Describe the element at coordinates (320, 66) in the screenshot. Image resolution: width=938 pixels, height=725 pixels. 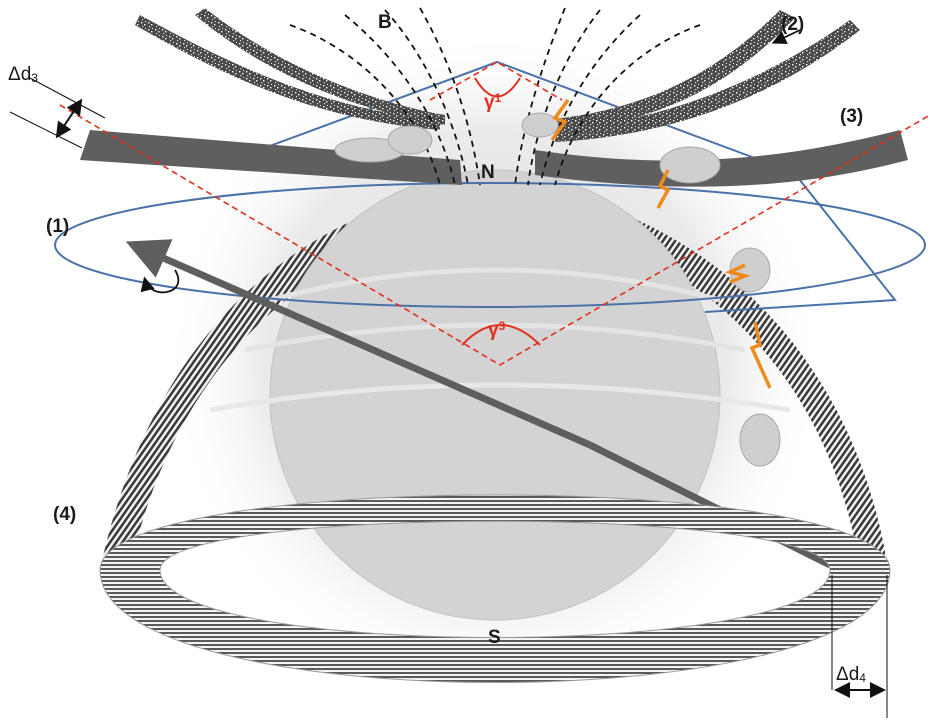
I see `flux-tube-left-inner` at that location.